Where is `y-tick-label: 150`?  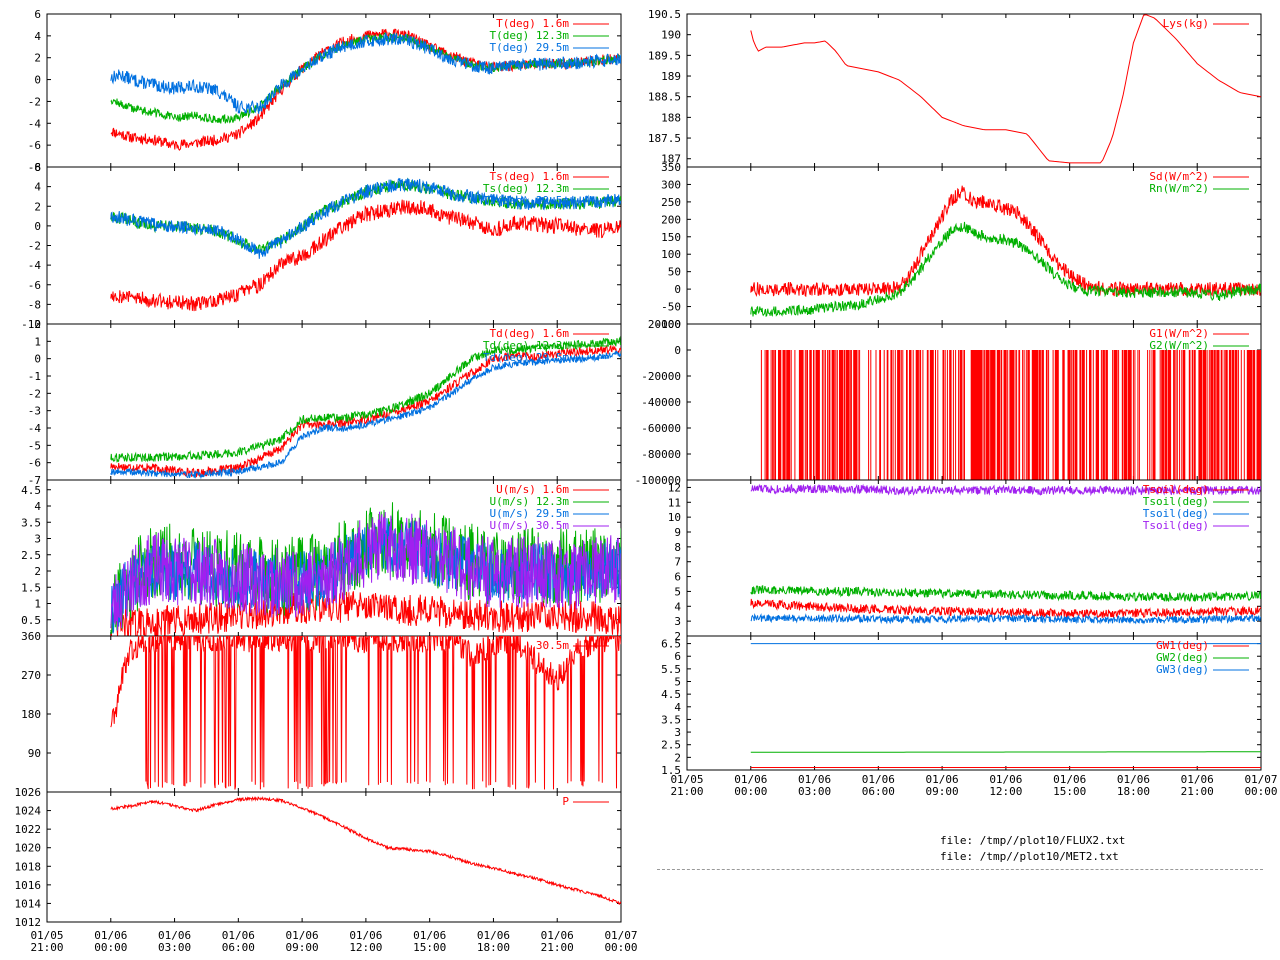
y-tick-label: 150 is located at coordinates (671, 237).